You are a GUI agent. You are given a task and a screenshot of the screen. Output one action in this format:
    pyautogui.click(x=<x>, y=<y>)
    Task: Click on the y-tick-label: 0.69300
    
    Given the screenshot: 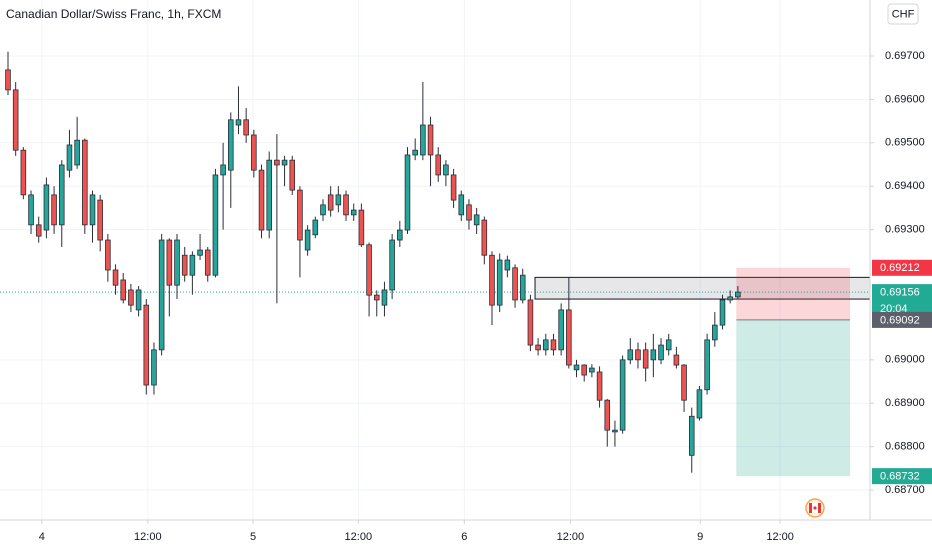 What is the action you would take?
    pyautogui.click(x=905, y=230)
    